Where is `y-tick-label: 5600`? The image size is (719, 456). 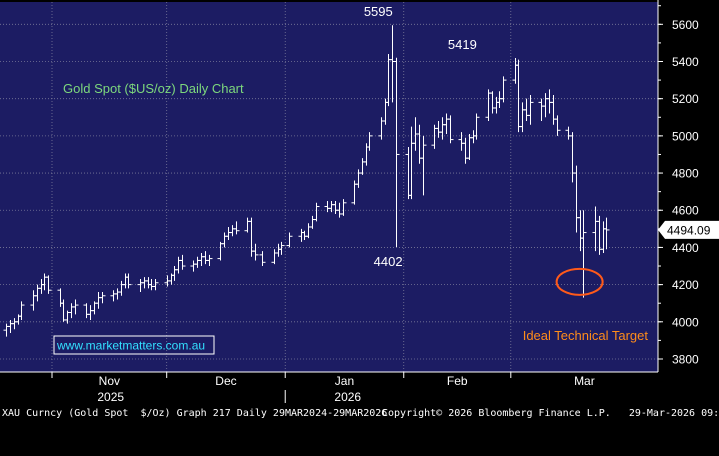 y-tick-label: 5600 is located at coordinates (685, 25).